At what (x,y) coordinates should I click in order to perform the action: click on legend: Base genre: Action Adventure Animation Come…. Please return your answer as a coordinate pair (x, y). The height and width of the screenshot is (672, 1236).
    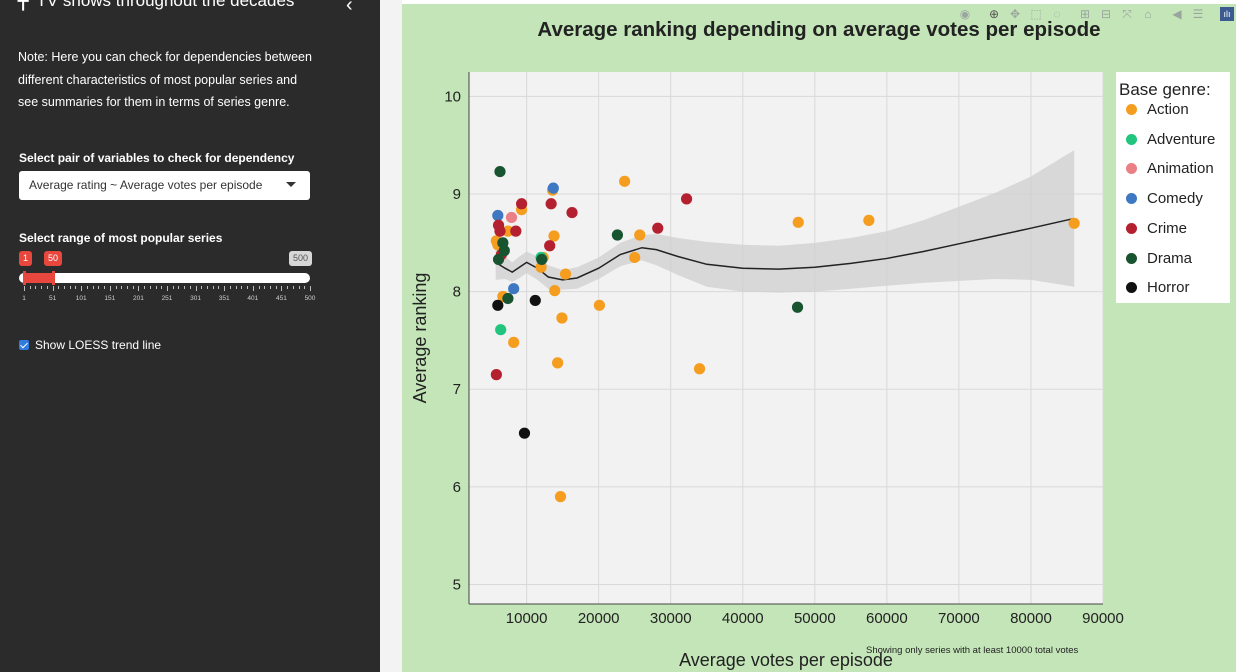
    Looking at the image, I should click on (1173, 187).